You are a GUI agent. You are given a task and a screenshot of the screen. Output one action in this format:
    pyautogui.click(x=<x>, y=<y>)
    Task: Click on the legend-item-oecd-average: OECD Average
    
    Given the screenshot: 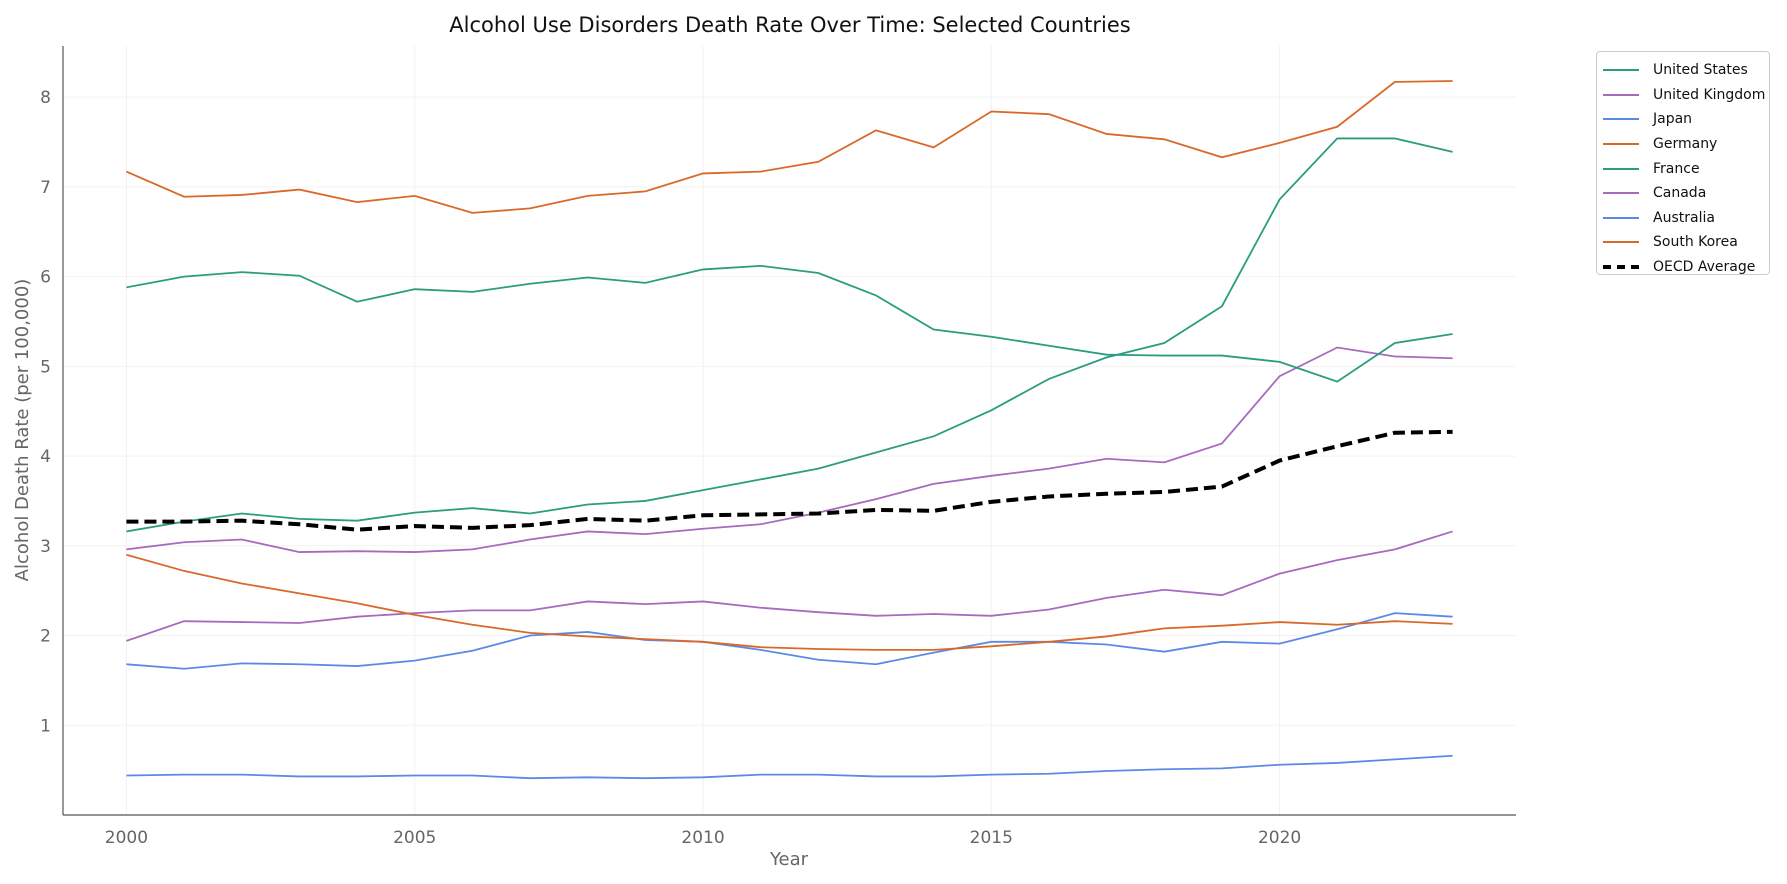 What is the action you would take?
    pyautogui.click(x=1686, y=267)
    